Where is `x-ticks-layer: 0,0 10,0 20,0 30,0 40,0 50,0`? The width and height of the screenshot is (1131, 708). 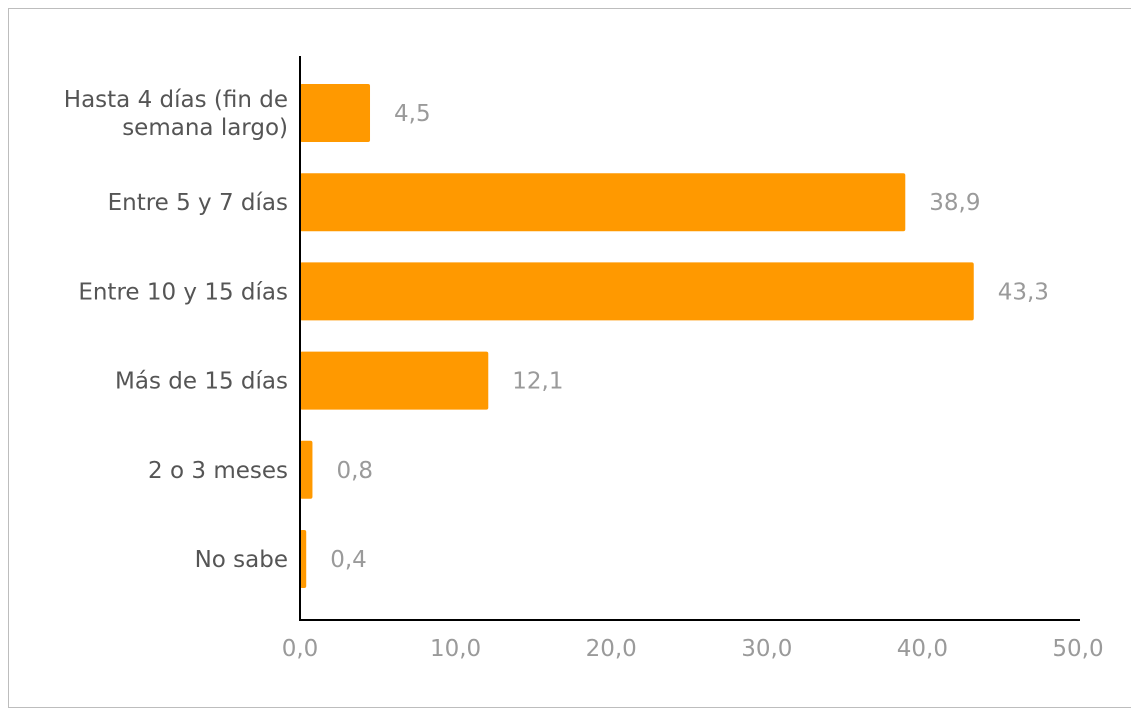 x-ticks-layer: 0,0 10,0 20,0 30,0 40,0 50,0 is located at coordinates (693, 649).